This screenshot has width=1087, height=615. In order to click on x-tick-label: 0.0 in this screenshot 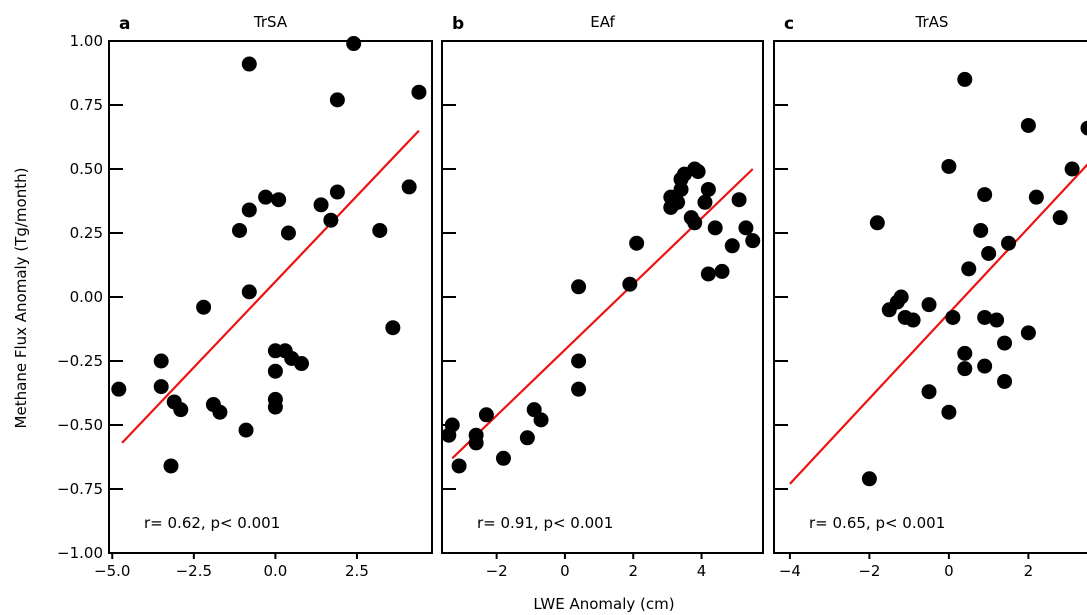, I will do `click(275, 571)`.